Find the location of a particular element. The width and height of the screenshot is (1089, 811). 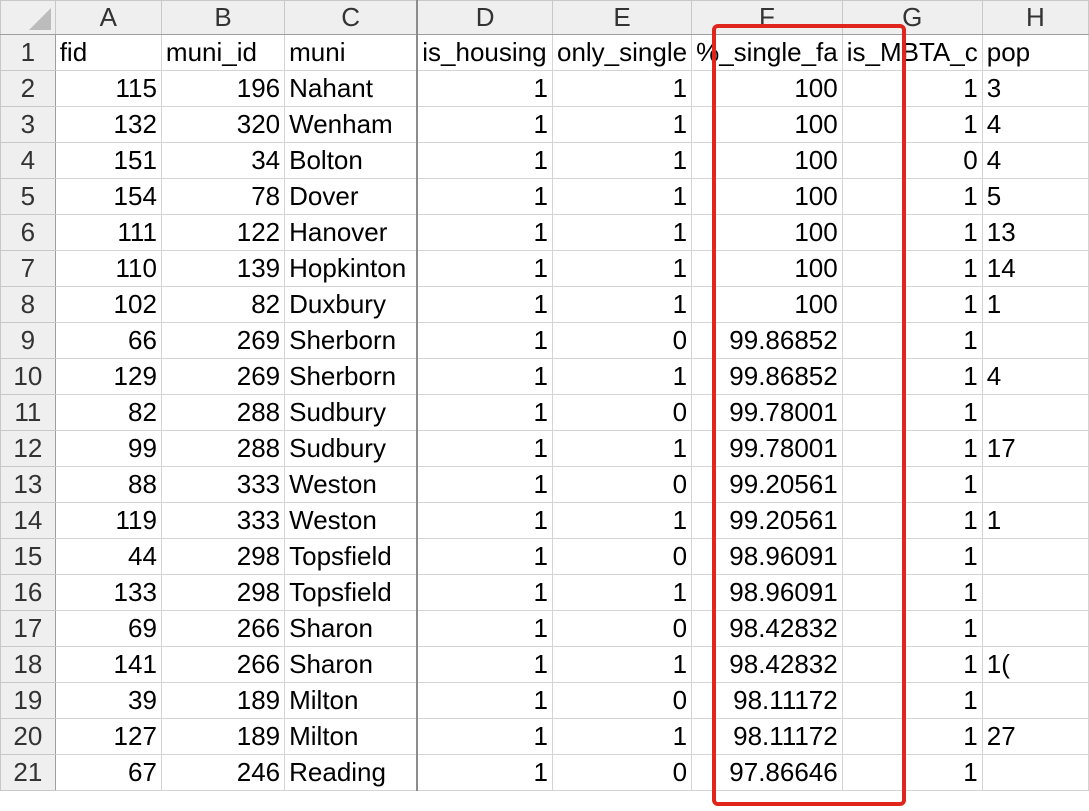

cell-h: 27 is located at coordinates (1035, 736).